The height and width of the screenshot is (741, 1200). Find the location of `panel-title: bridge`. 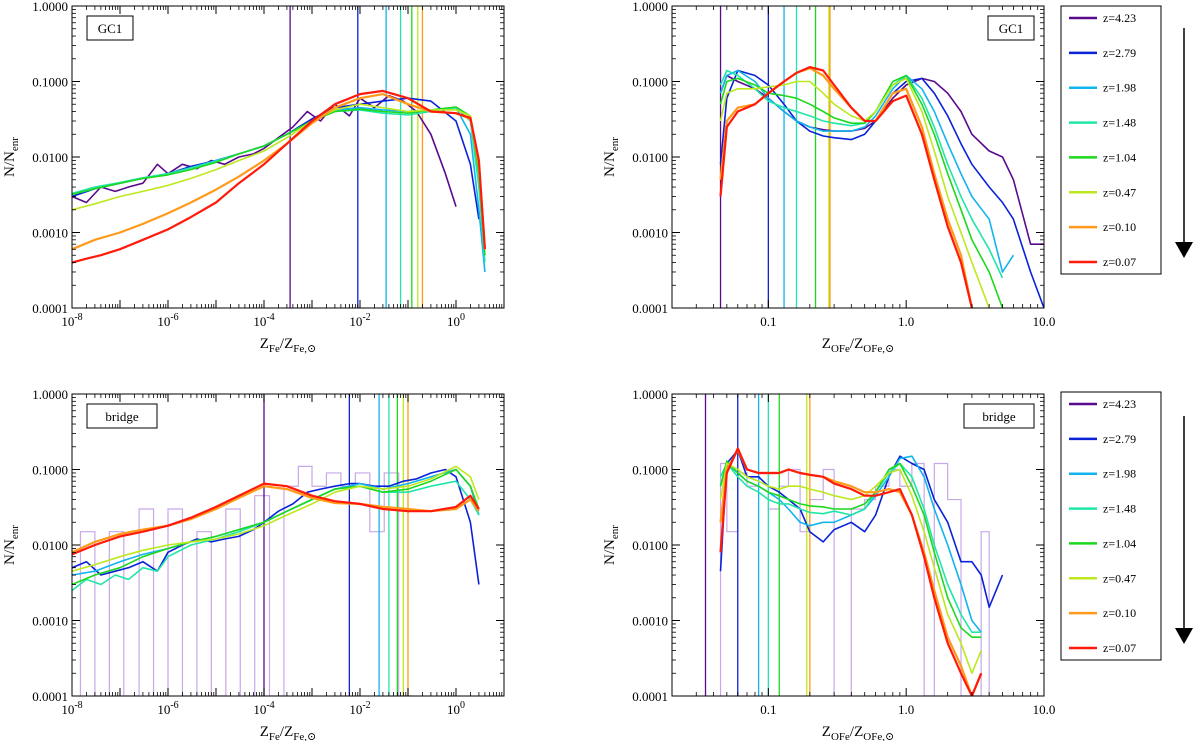

panel-title: bridge is located at coordinates (121, 416).